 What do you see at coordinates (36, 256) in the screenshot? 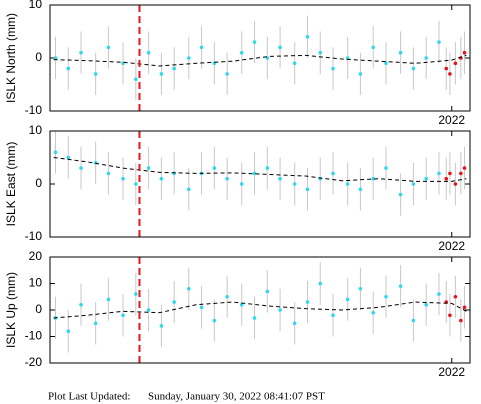
I see `y-tick-label: 20` at bounding box center [36, 256].